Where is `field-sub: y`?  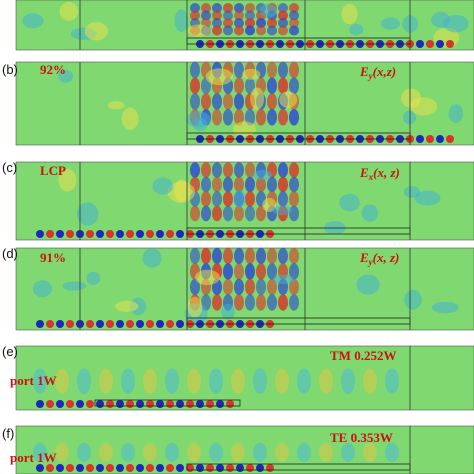 field-sub: y is located at coordinates (371, 262).